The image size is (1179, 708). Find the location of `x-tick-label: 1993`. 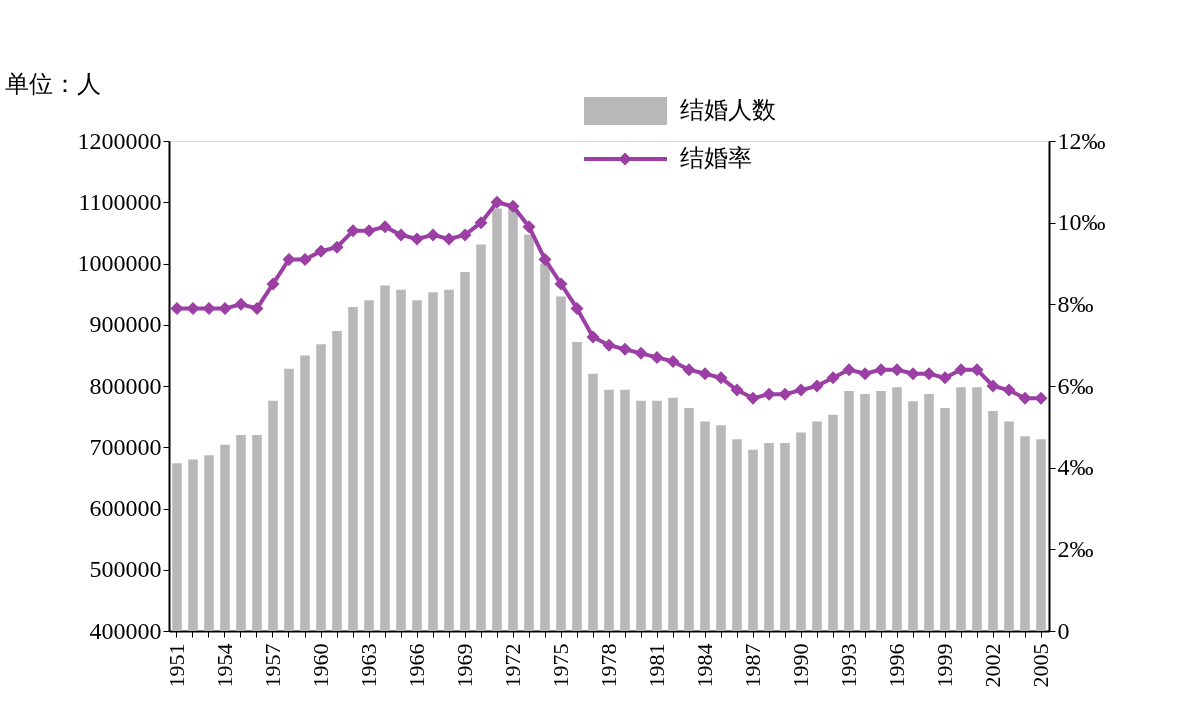

x-tick-label: 1993 is located at coordinates (848, 665).